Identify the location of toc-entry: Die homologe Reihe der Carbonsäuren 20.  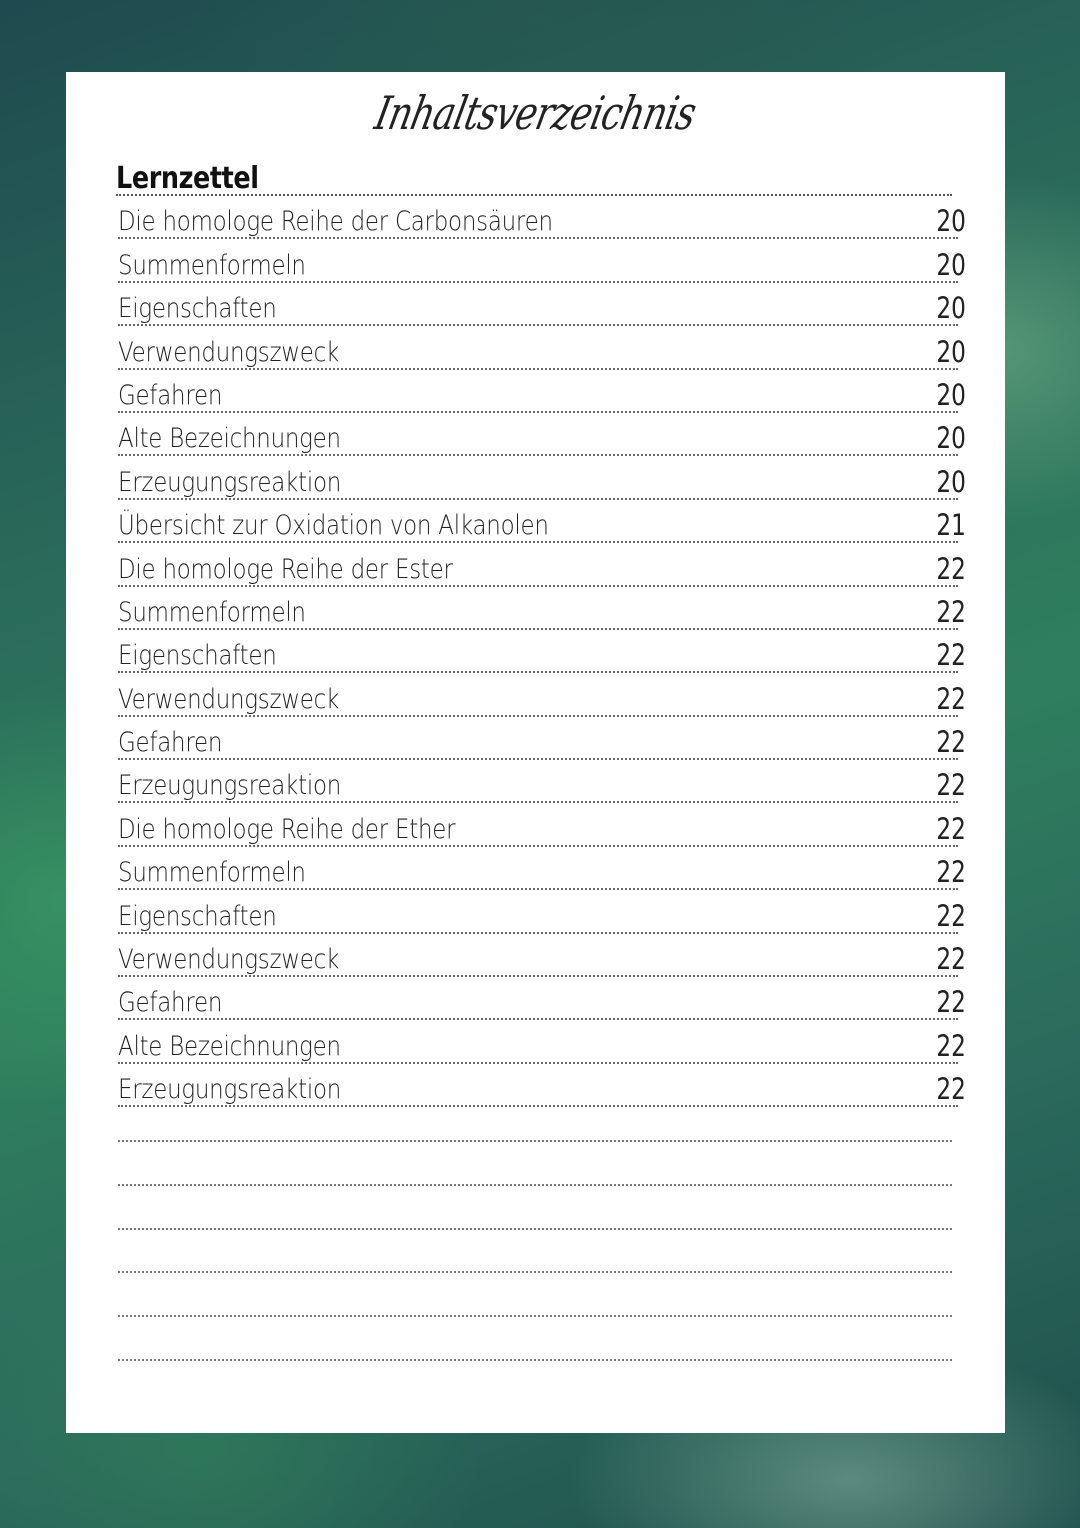
(542, 218).